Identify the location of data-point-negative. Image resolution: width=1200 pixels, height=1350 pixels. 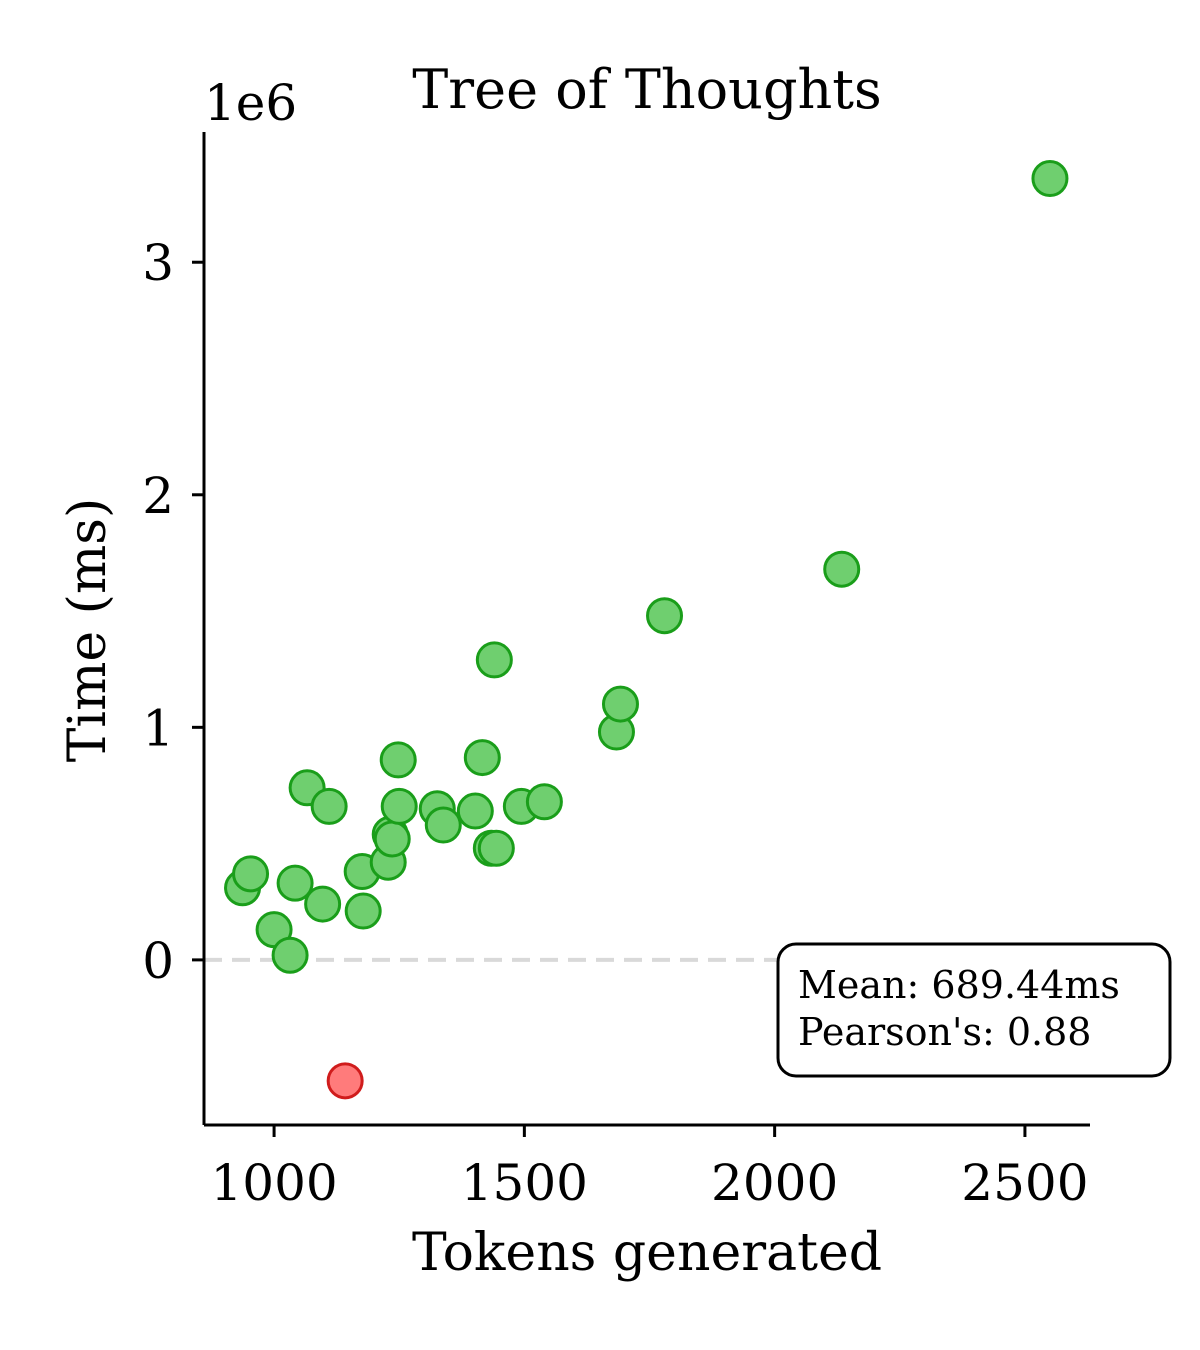
(345, 1081).